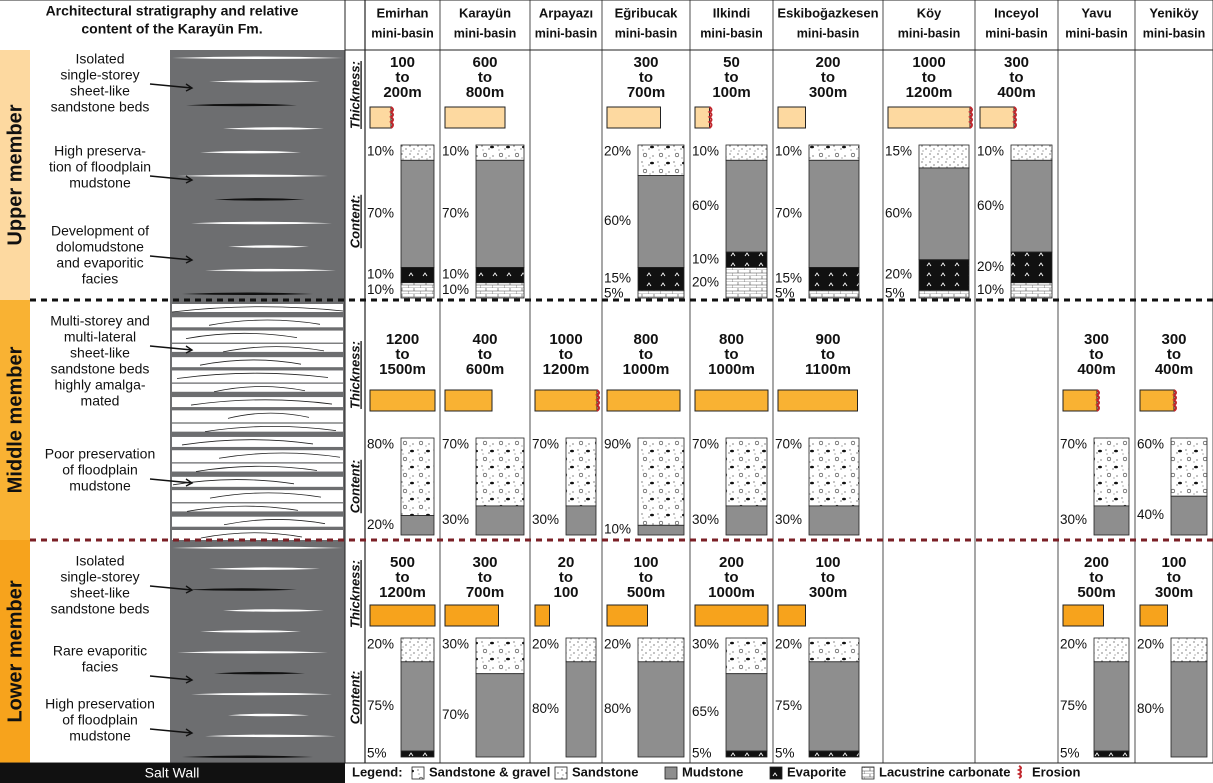 Image resolution: width=1213 pixels, height=783 pixels. What do you see at coordinates (928, 62) in the screenshot?
I see `thickness-text: 1000` at bounding box center [928, 62].